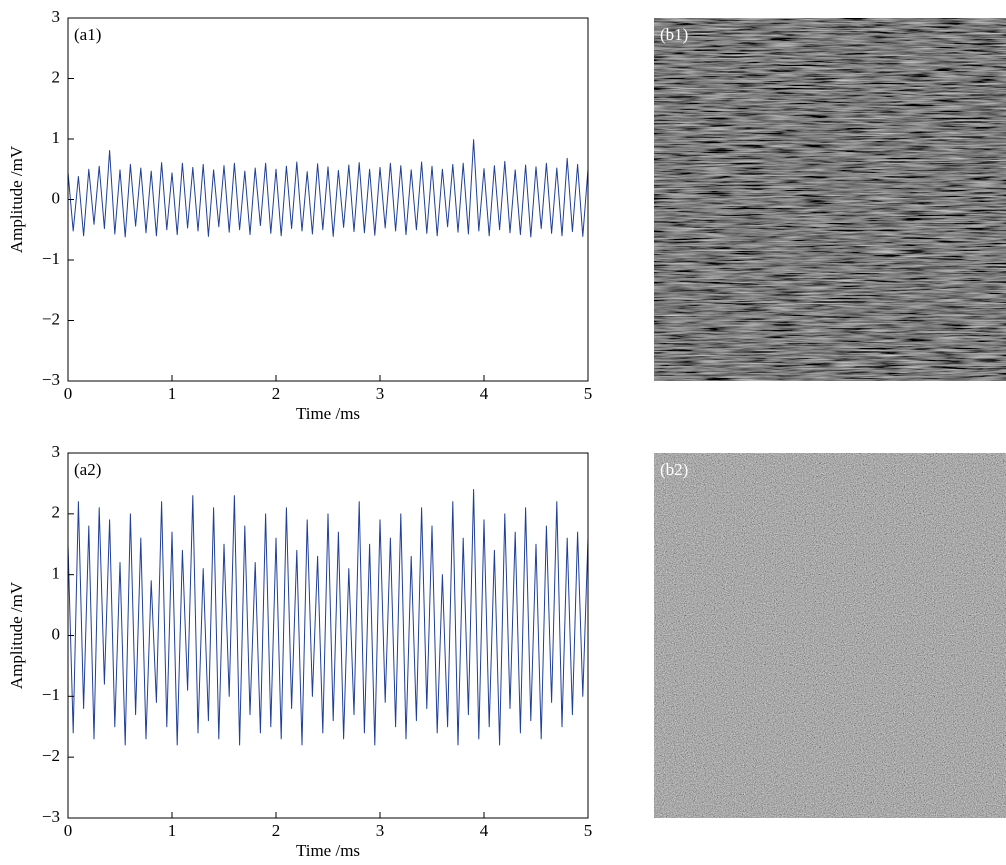 Image resolution: width=1006 pixels, height=865 pixels. What do you see at coordinates (830, 635) in the screenshot?
I see `image-b2` at bounding box center [830, 635].